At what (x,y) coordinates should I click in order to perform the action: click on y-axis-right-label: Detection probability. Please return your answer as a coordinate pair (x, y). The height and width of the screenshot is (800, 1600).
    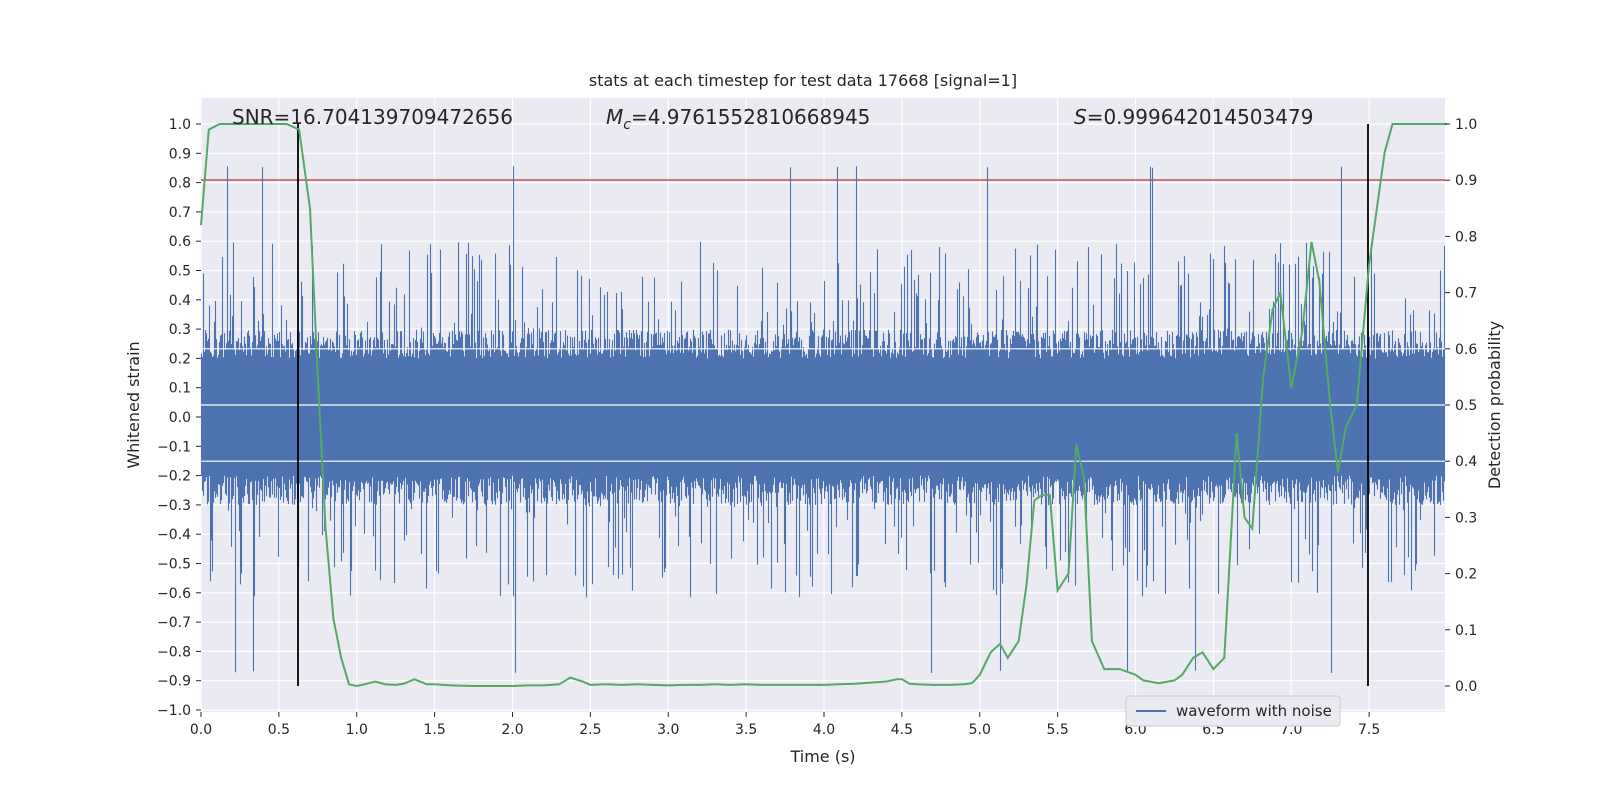
    Looking at the image, I should click on (1494, 405).